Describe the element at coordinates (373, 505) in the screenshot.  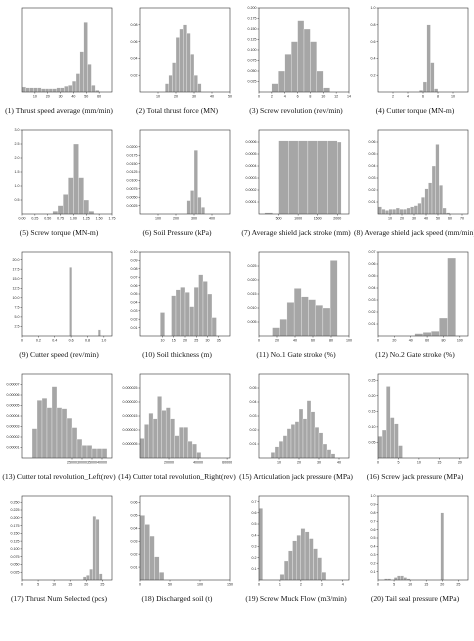
I see `y-tick-label: 0.9` at that location.